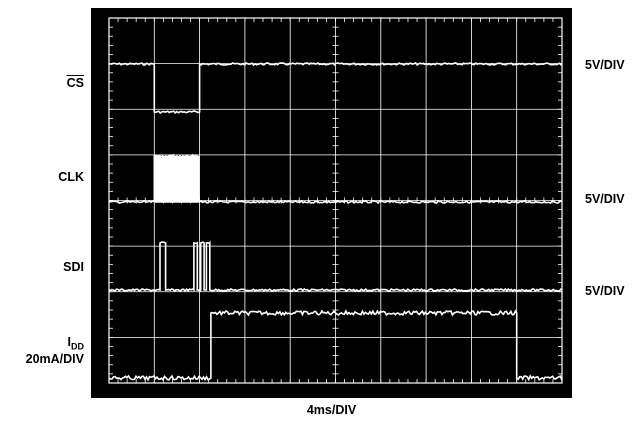  What do you see at coordinates (605, 199) in the screenshot?
I see `clk-scale-label: 5V/DIV` at bounding box center [605, 199].